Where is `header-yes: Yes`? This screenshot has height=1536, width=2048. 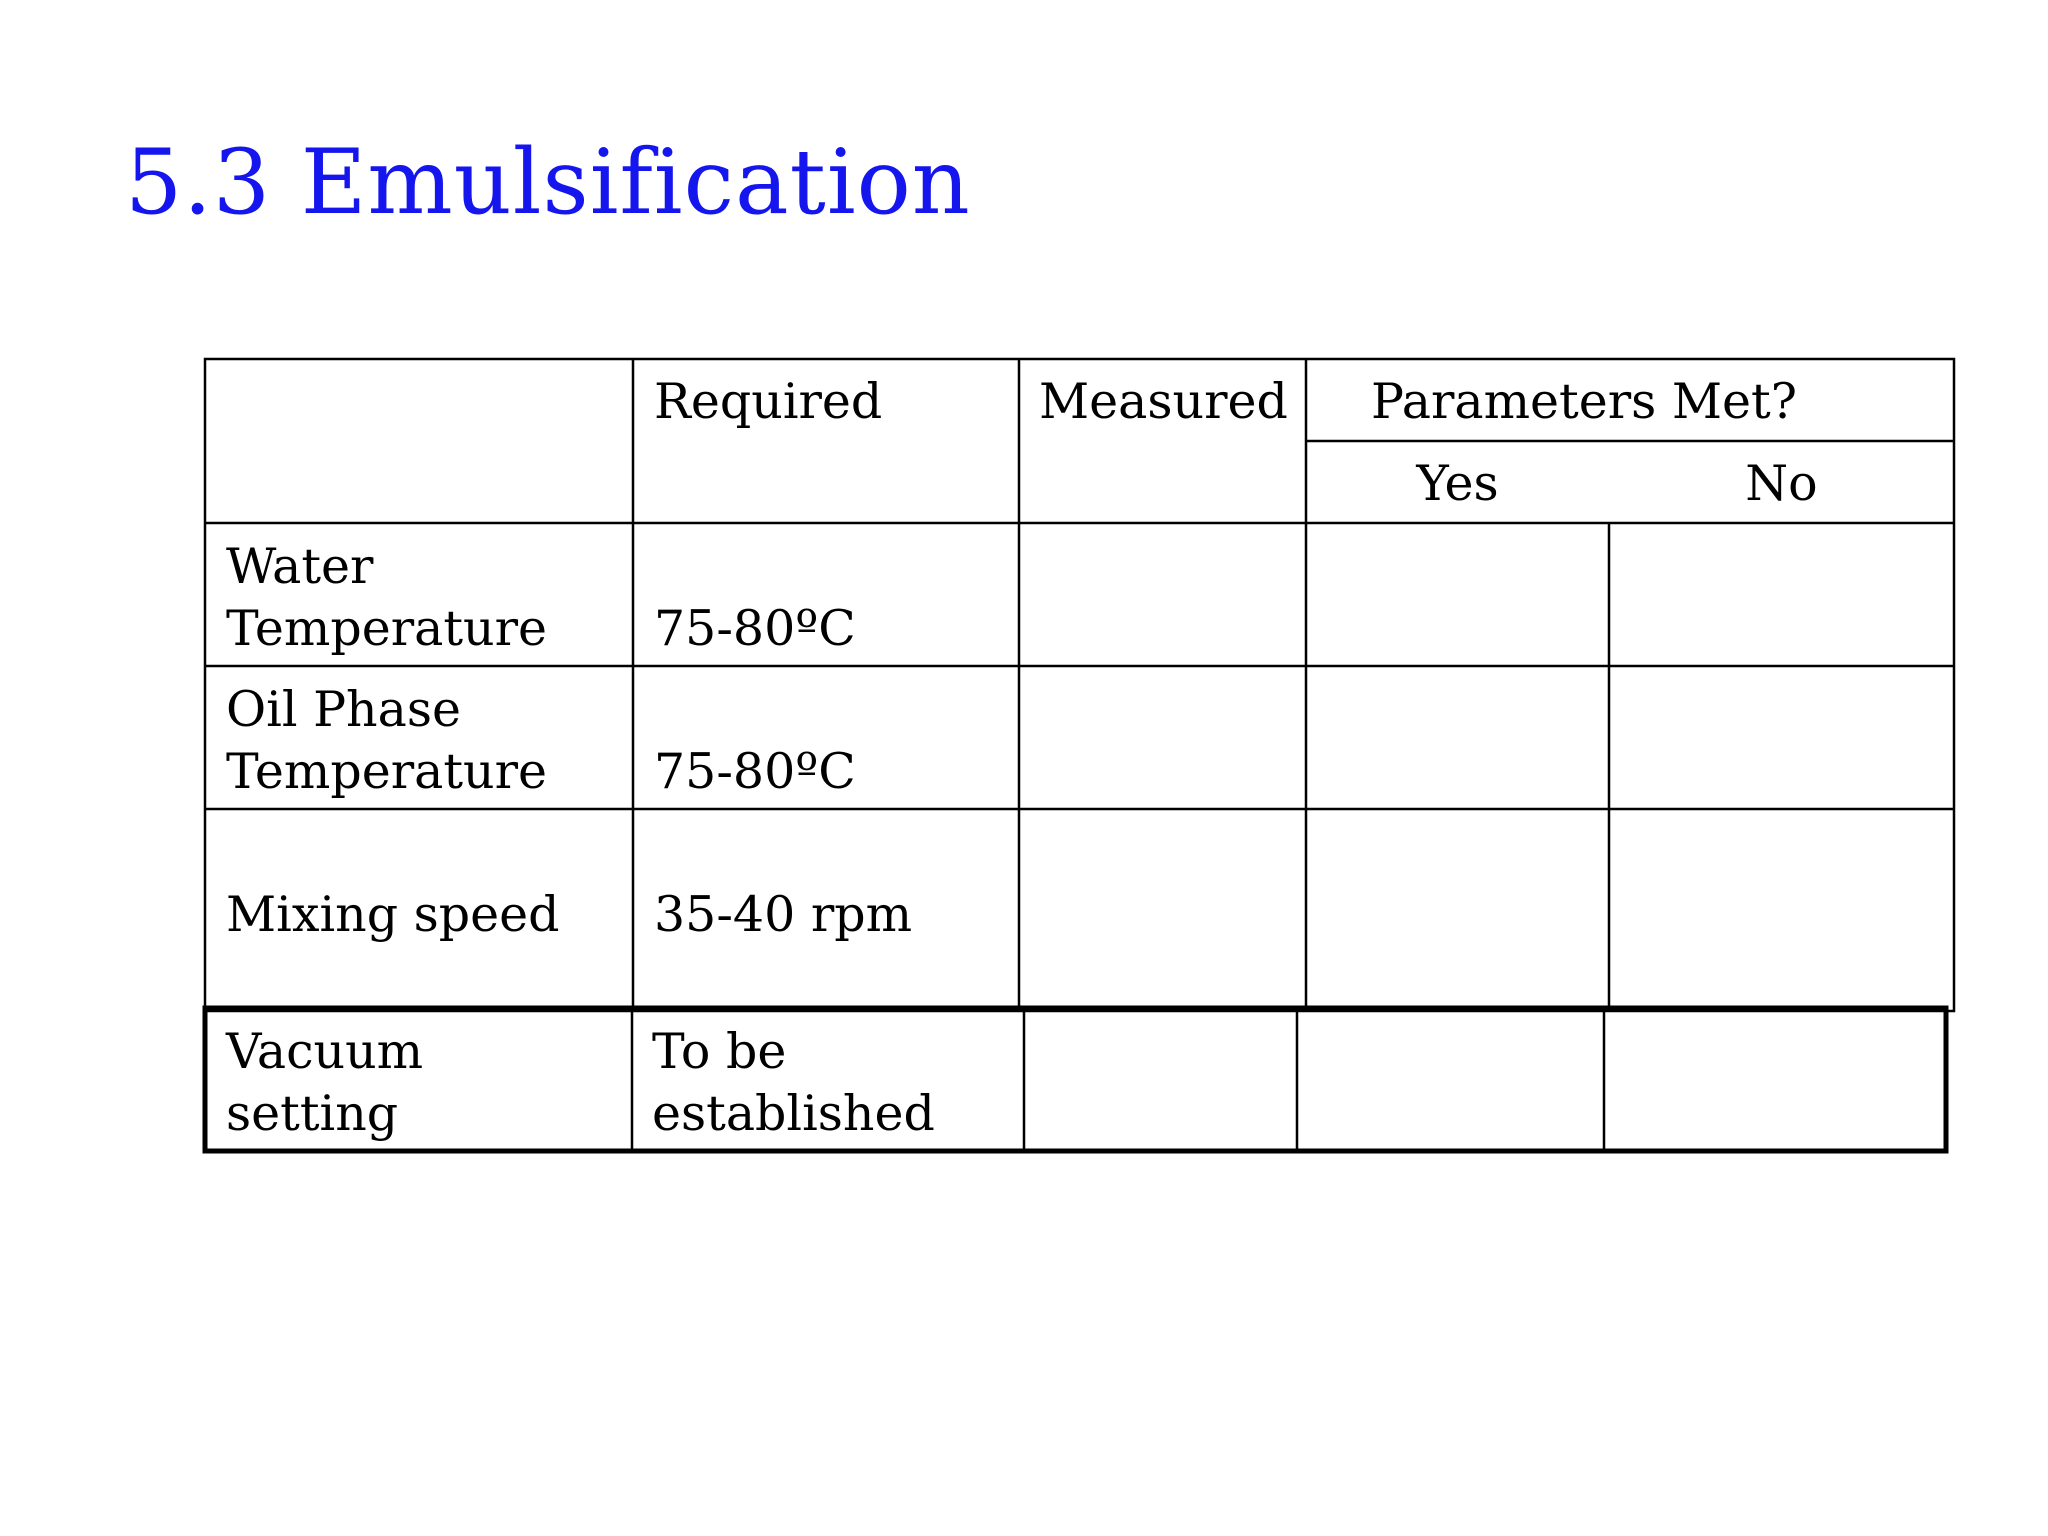
header-yes: Yes is located at coordinates (1457, 483).